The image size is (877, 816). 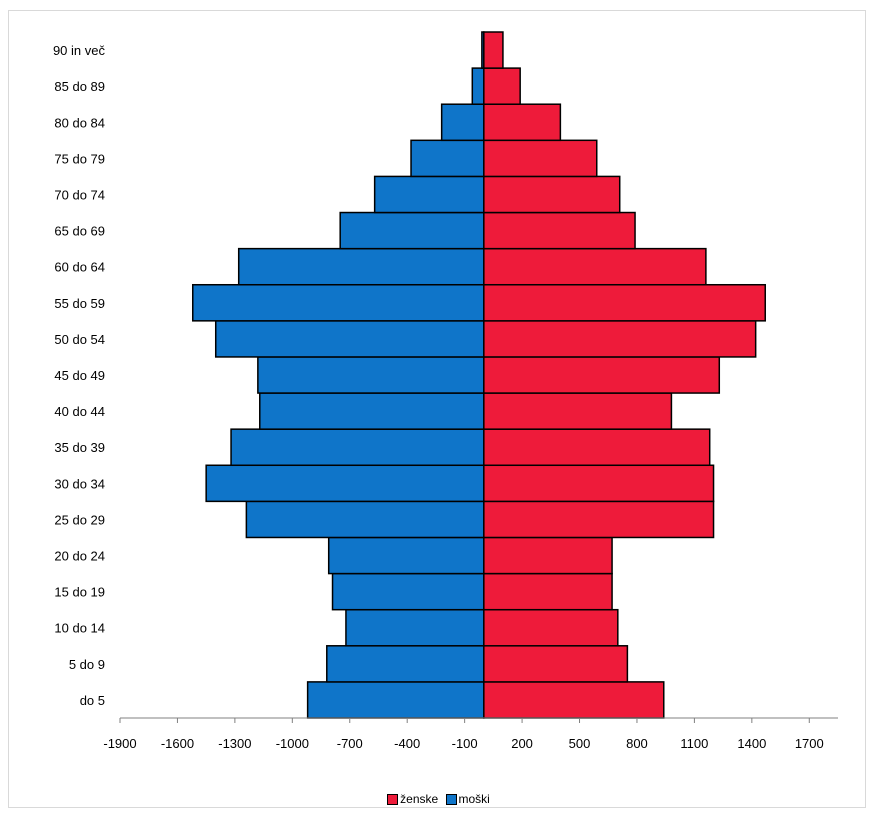 What do you see at coordinates (234, 743) in the screenshot?
I see `x-tick-label: -1300` at bounding box center [234, 743].